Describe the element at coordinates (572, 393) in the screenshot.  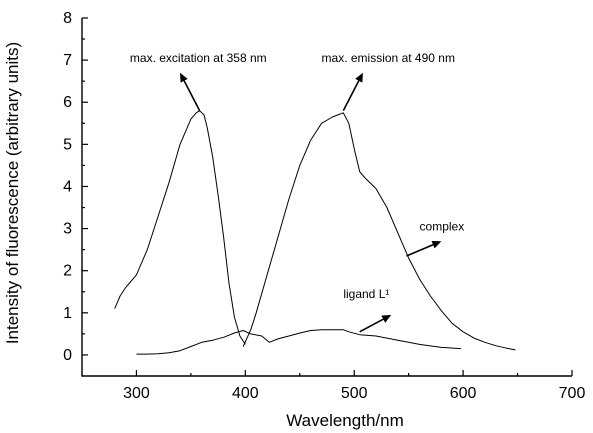
I see `x-tick-label: 700` at that location.